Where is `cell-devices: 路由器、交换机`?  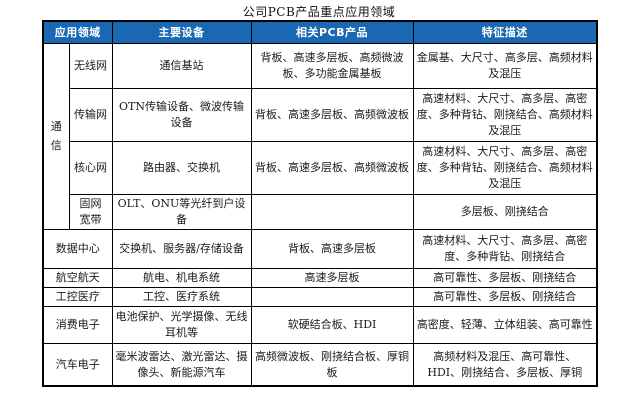 cell-devices: 路由器、交换机 is located at coordinates (181, 168).